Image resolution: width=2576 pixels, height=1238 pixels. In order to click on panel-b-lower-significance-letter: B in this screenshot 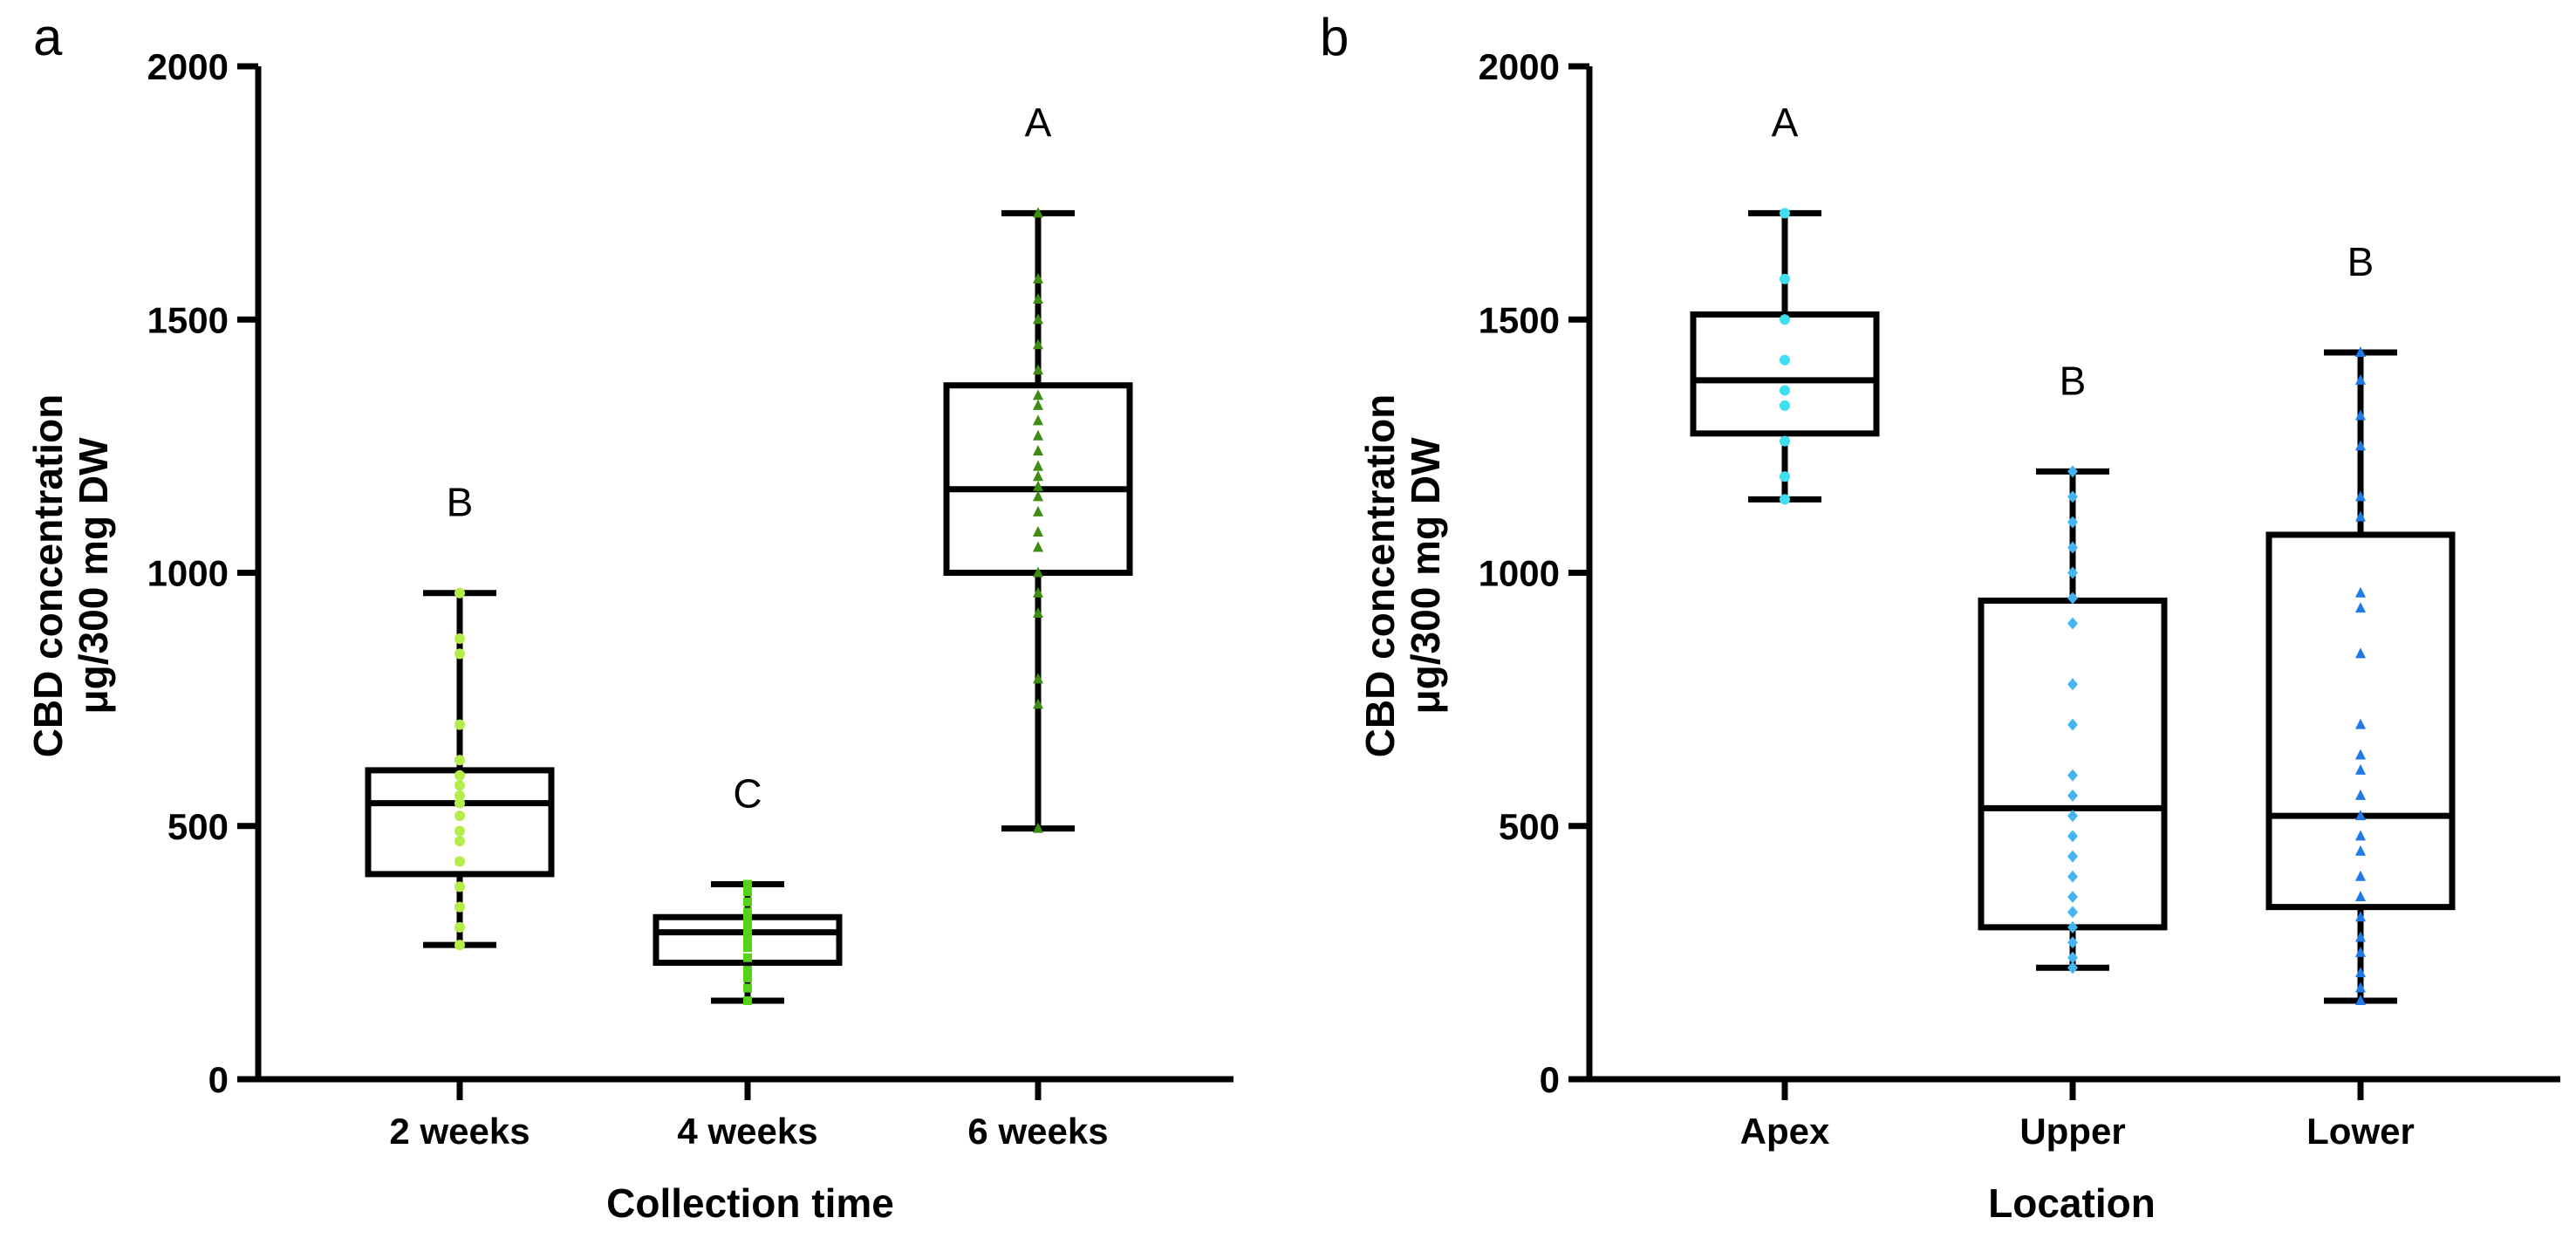, I will do `click(2360, 262)`.